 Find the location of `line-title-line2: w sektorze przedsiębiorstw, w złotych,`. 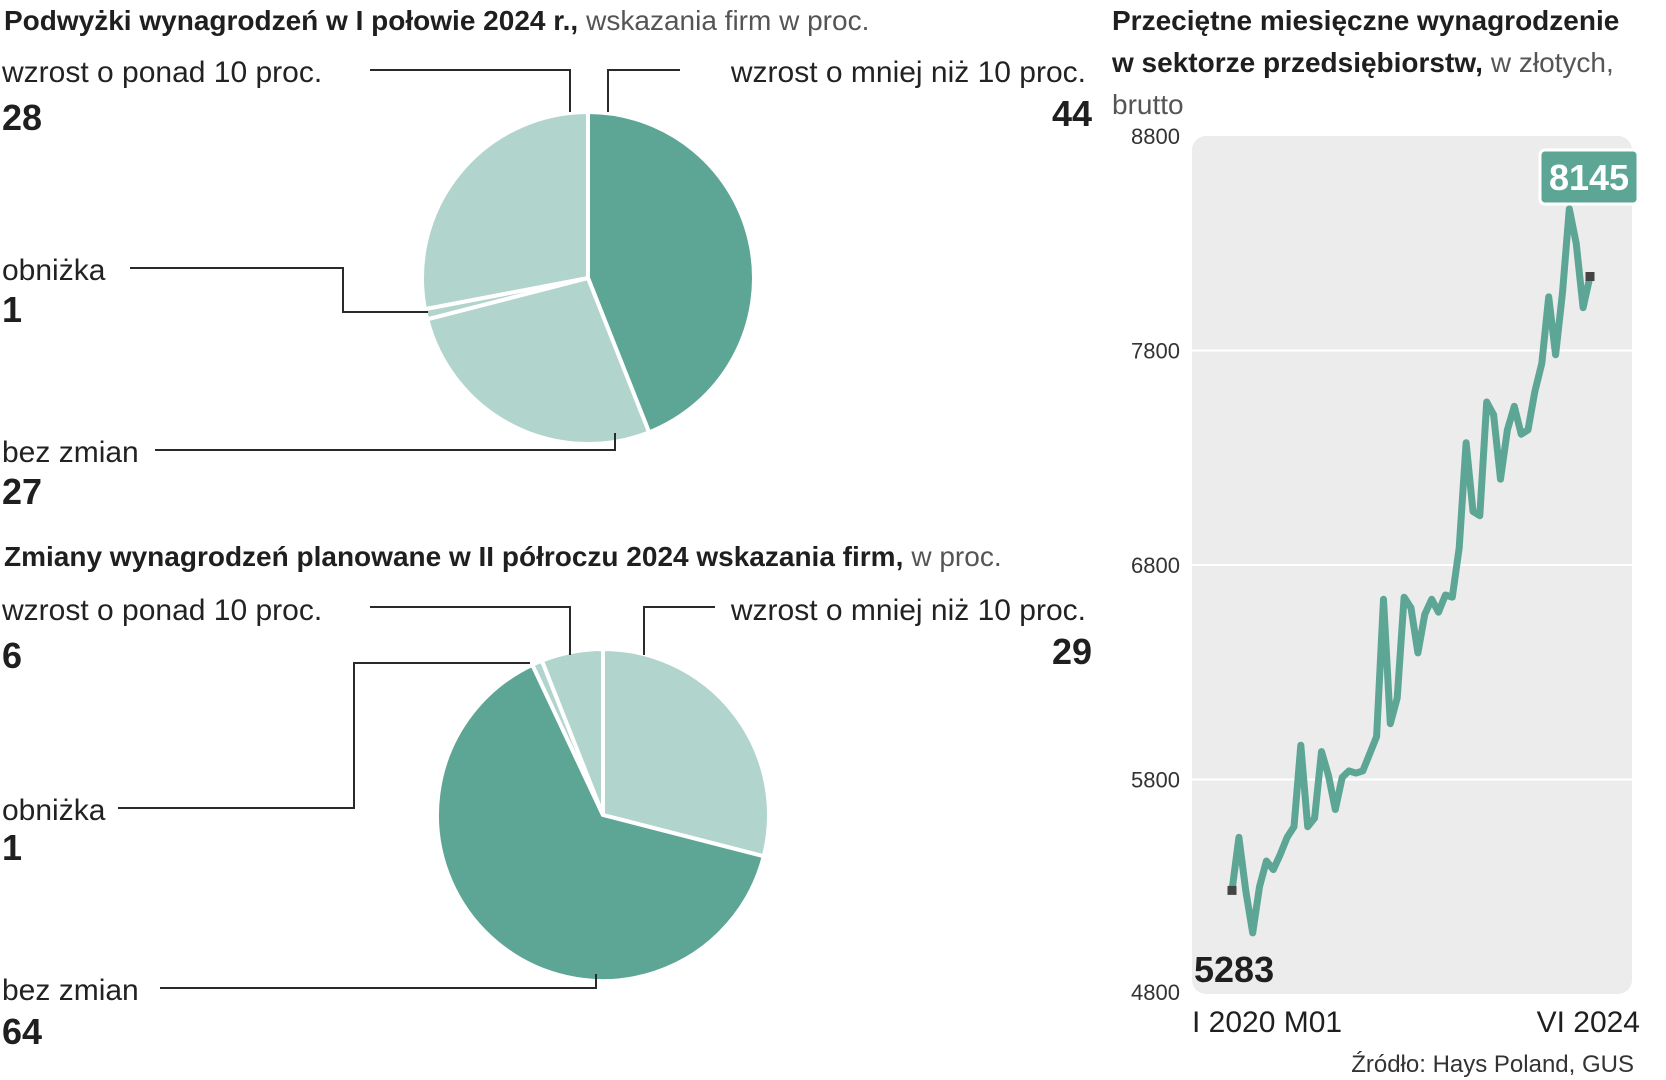

line-title-line2: w sektorze przedsiębiorstw, w złotych, is located at coordinates (1362, 62).